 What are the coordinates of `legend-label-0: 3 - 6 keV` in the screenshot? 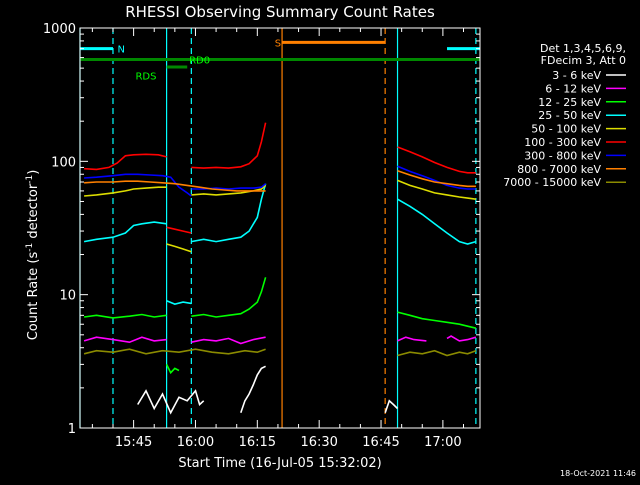 It's located at (576, 75).